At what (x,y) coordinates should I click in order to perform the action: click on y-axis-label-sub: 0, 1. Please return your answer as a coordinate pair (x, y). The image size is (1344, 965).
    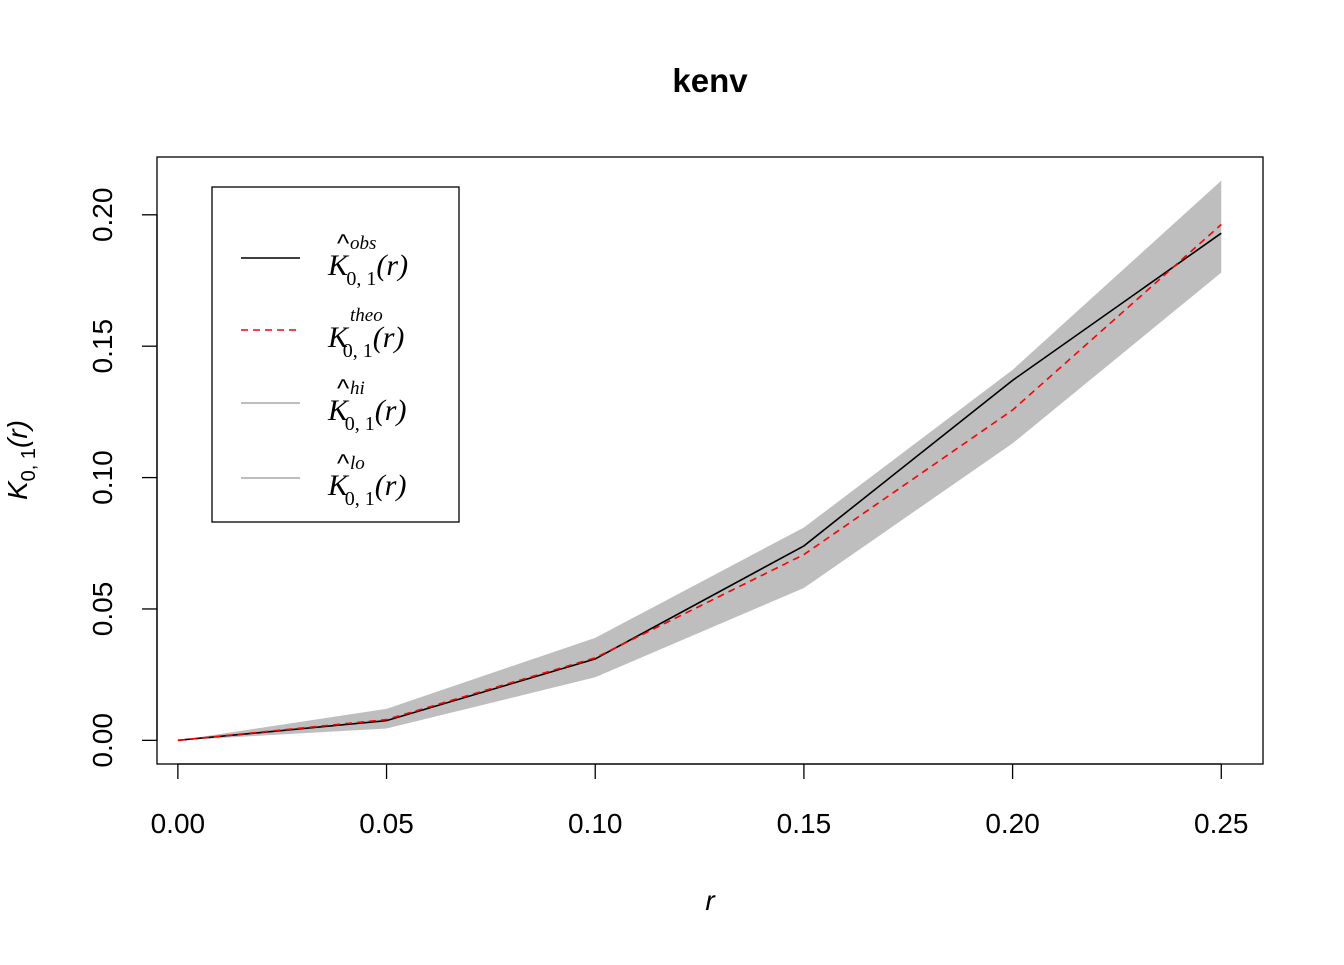
    Looking at the image, I should click on (29, 464).